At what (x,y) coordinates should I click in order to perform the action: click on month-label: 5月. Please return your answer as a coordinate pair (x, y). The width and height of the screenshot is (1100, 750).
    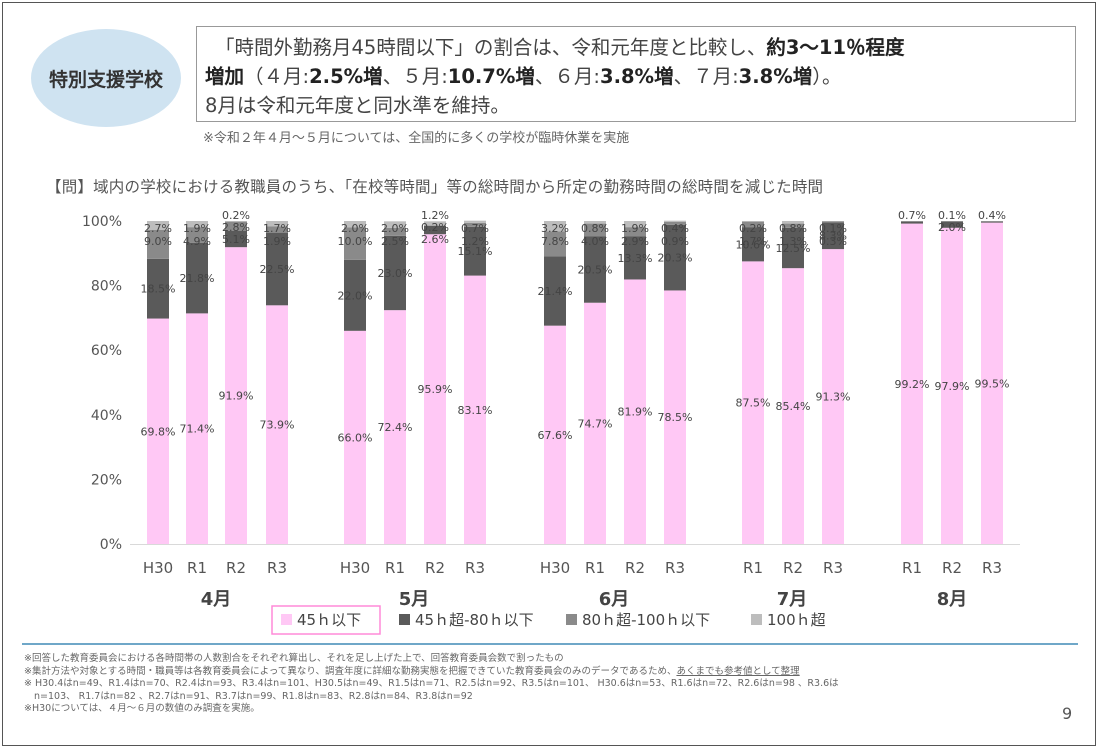
    Looking at the image, I should click on (414, 599).